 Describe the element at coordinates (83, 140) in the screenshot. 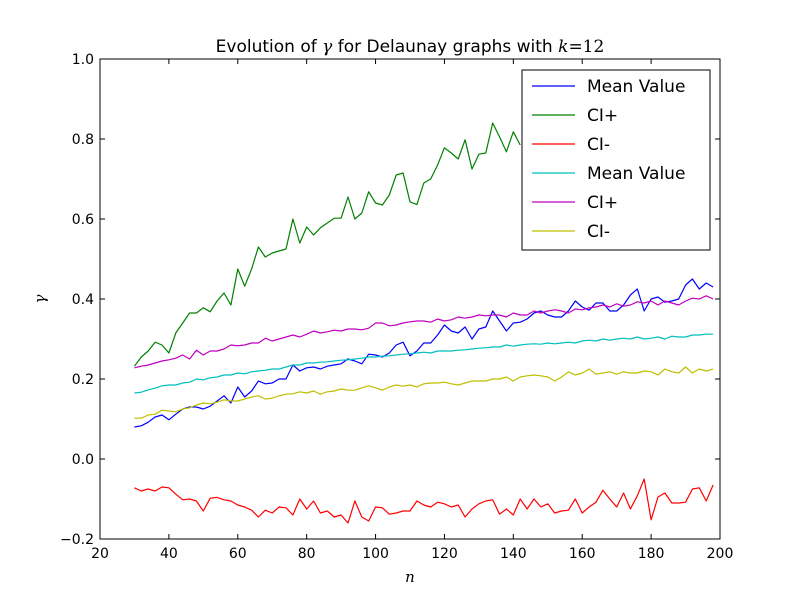

I see `y-tick-label: 0.8` at that location.